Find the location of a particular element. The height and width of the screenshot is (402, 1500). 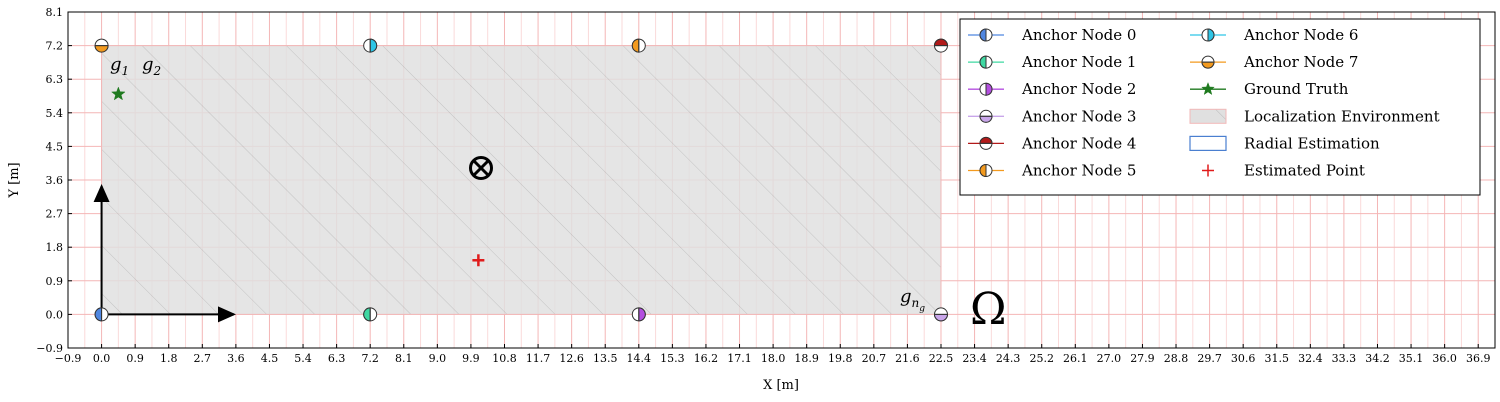

x-tick-label: 22.5 is located at coordinates (941, 358).